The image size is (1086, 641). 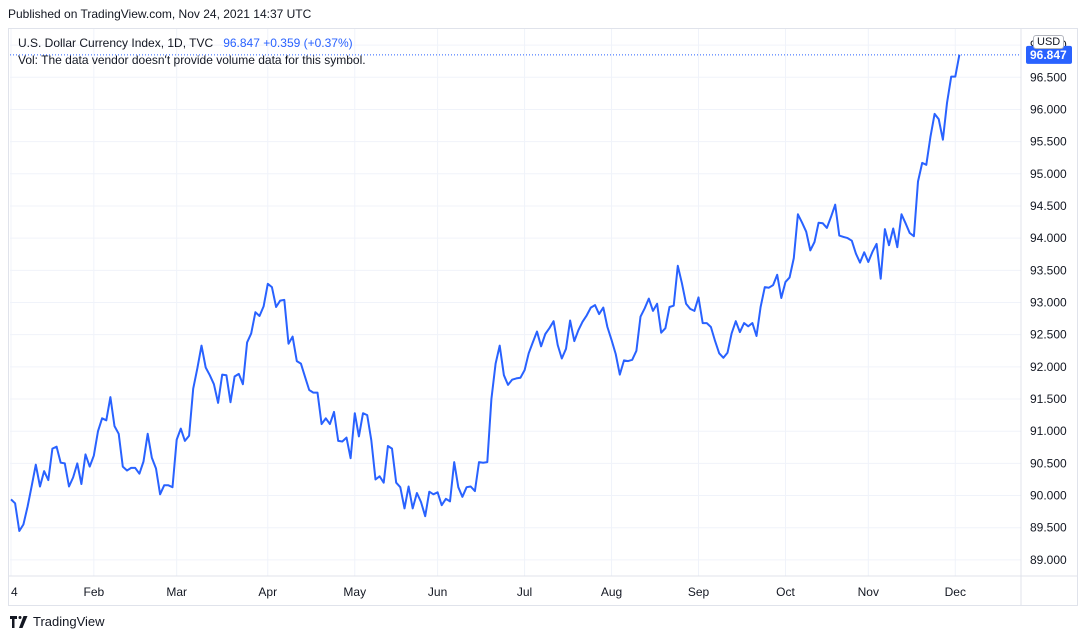 I want to click on y-tick-label: 91.000, so click(x=1048, y=431).